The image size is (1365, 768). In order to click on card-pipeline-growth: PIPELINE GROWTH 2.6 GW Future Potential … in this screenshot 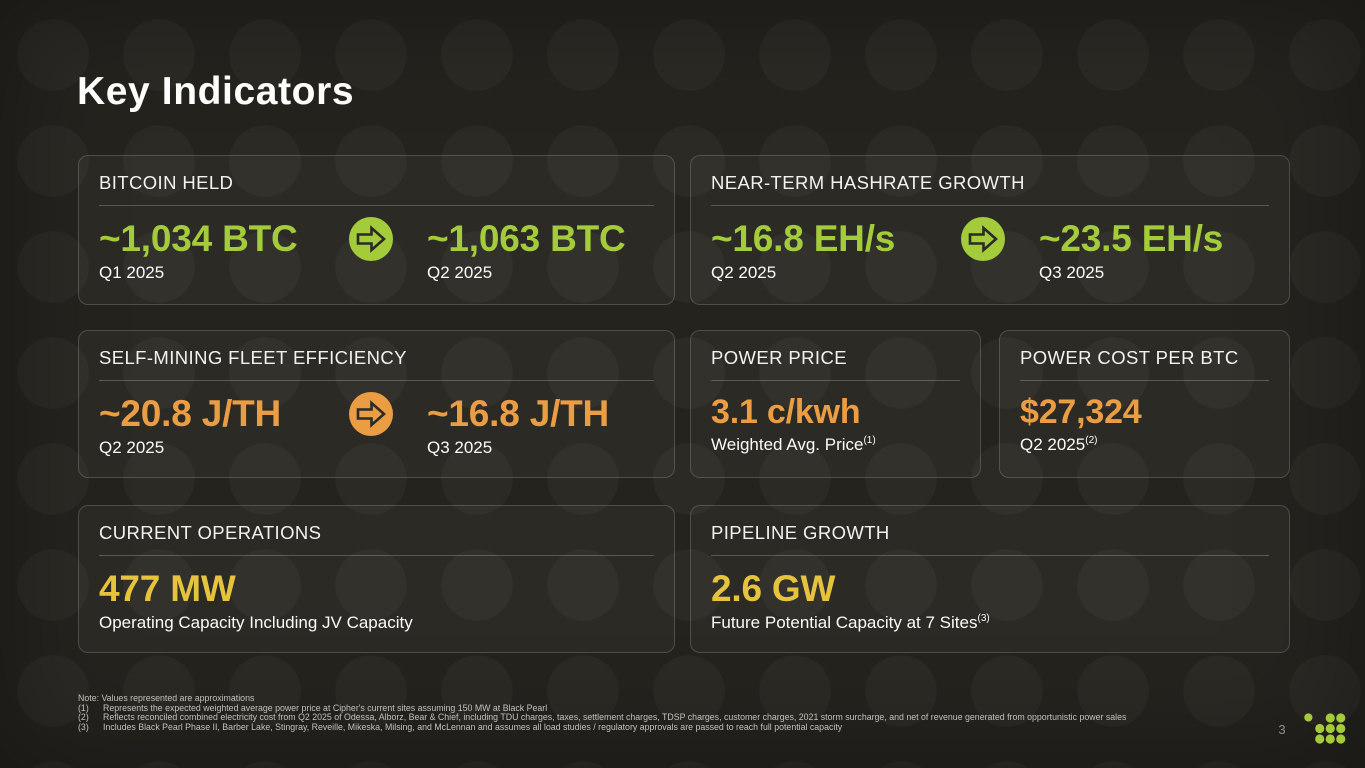, I will do `click(990, 579)`.